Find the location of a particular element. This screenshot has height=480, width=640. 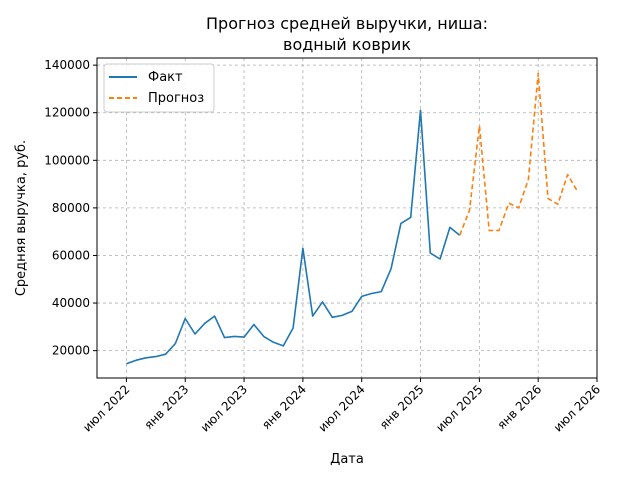

x-tick-label: июл 2024 is located at coordinates (342, 408).